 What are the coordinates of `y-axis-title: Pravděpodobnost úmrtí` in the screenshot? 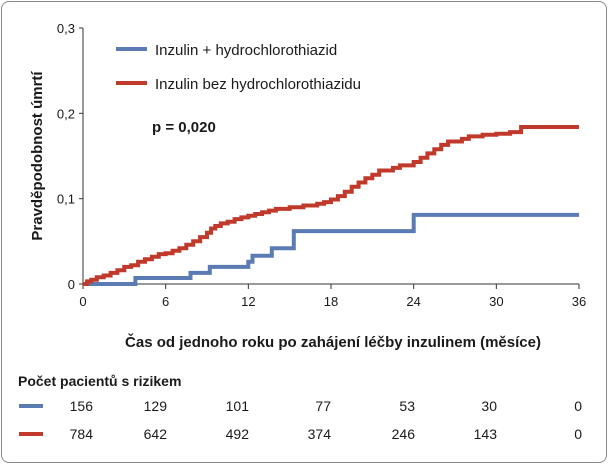 It's located at (37, 156).